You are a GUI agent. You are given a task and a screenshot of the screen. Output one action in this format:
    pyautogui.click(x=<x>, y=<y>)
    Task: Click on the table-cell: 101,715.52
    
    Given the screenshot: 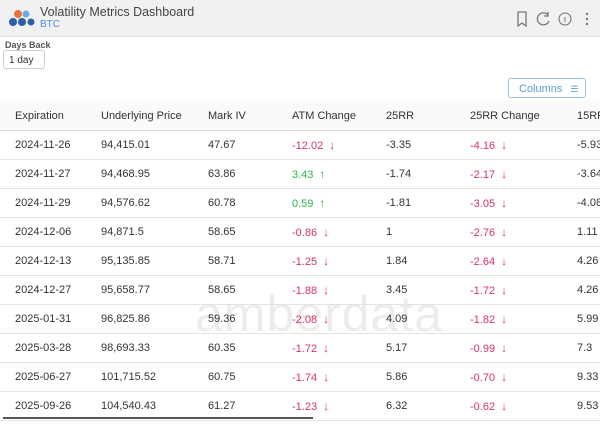 What is the action you would take?
    pyautogui.click(x=153, y=377)
    